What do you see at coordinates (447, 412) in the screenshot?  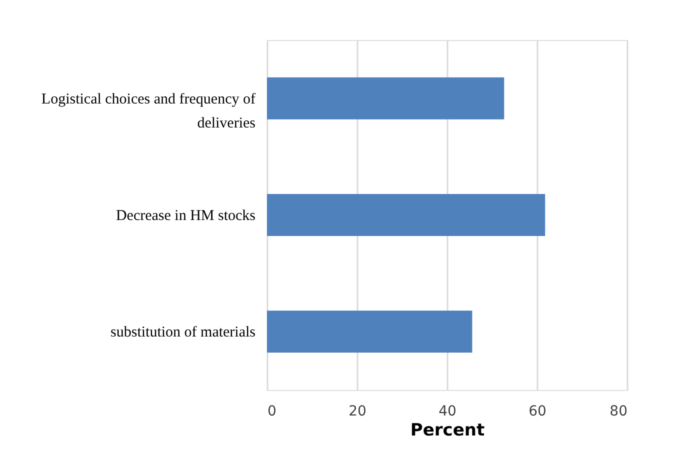 I see `x-tick-label: 40` at bounding box center [447, 412].